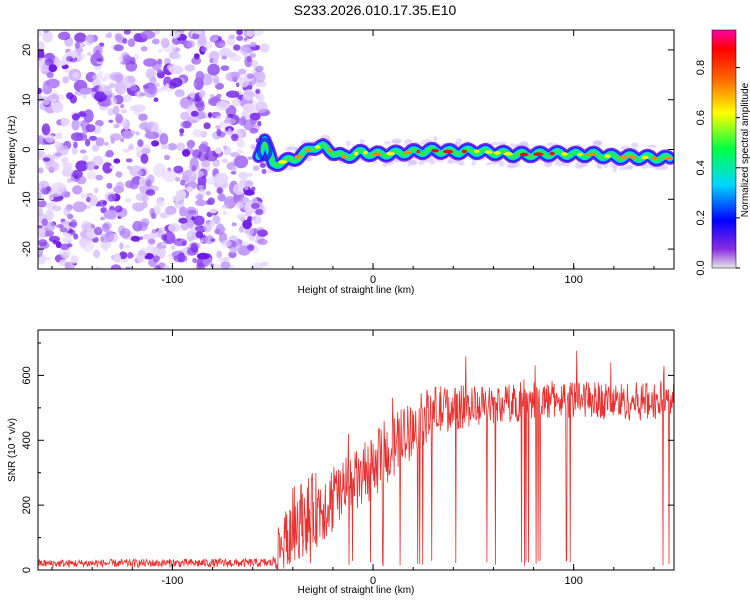  I want to click on y-tick-label: -10, so click(27, 199).